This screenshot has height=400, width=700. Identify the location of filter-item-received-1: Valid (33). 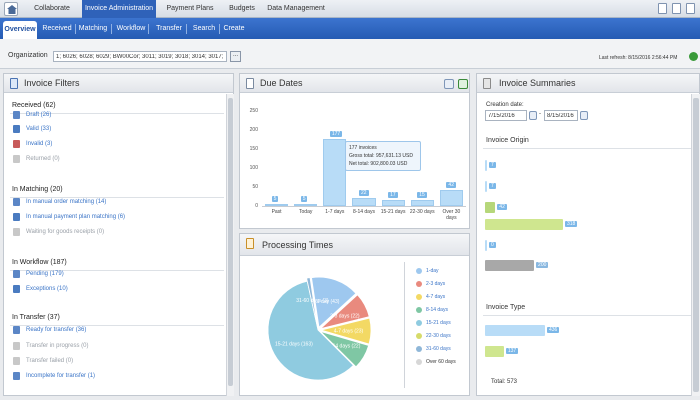
(39, 129).